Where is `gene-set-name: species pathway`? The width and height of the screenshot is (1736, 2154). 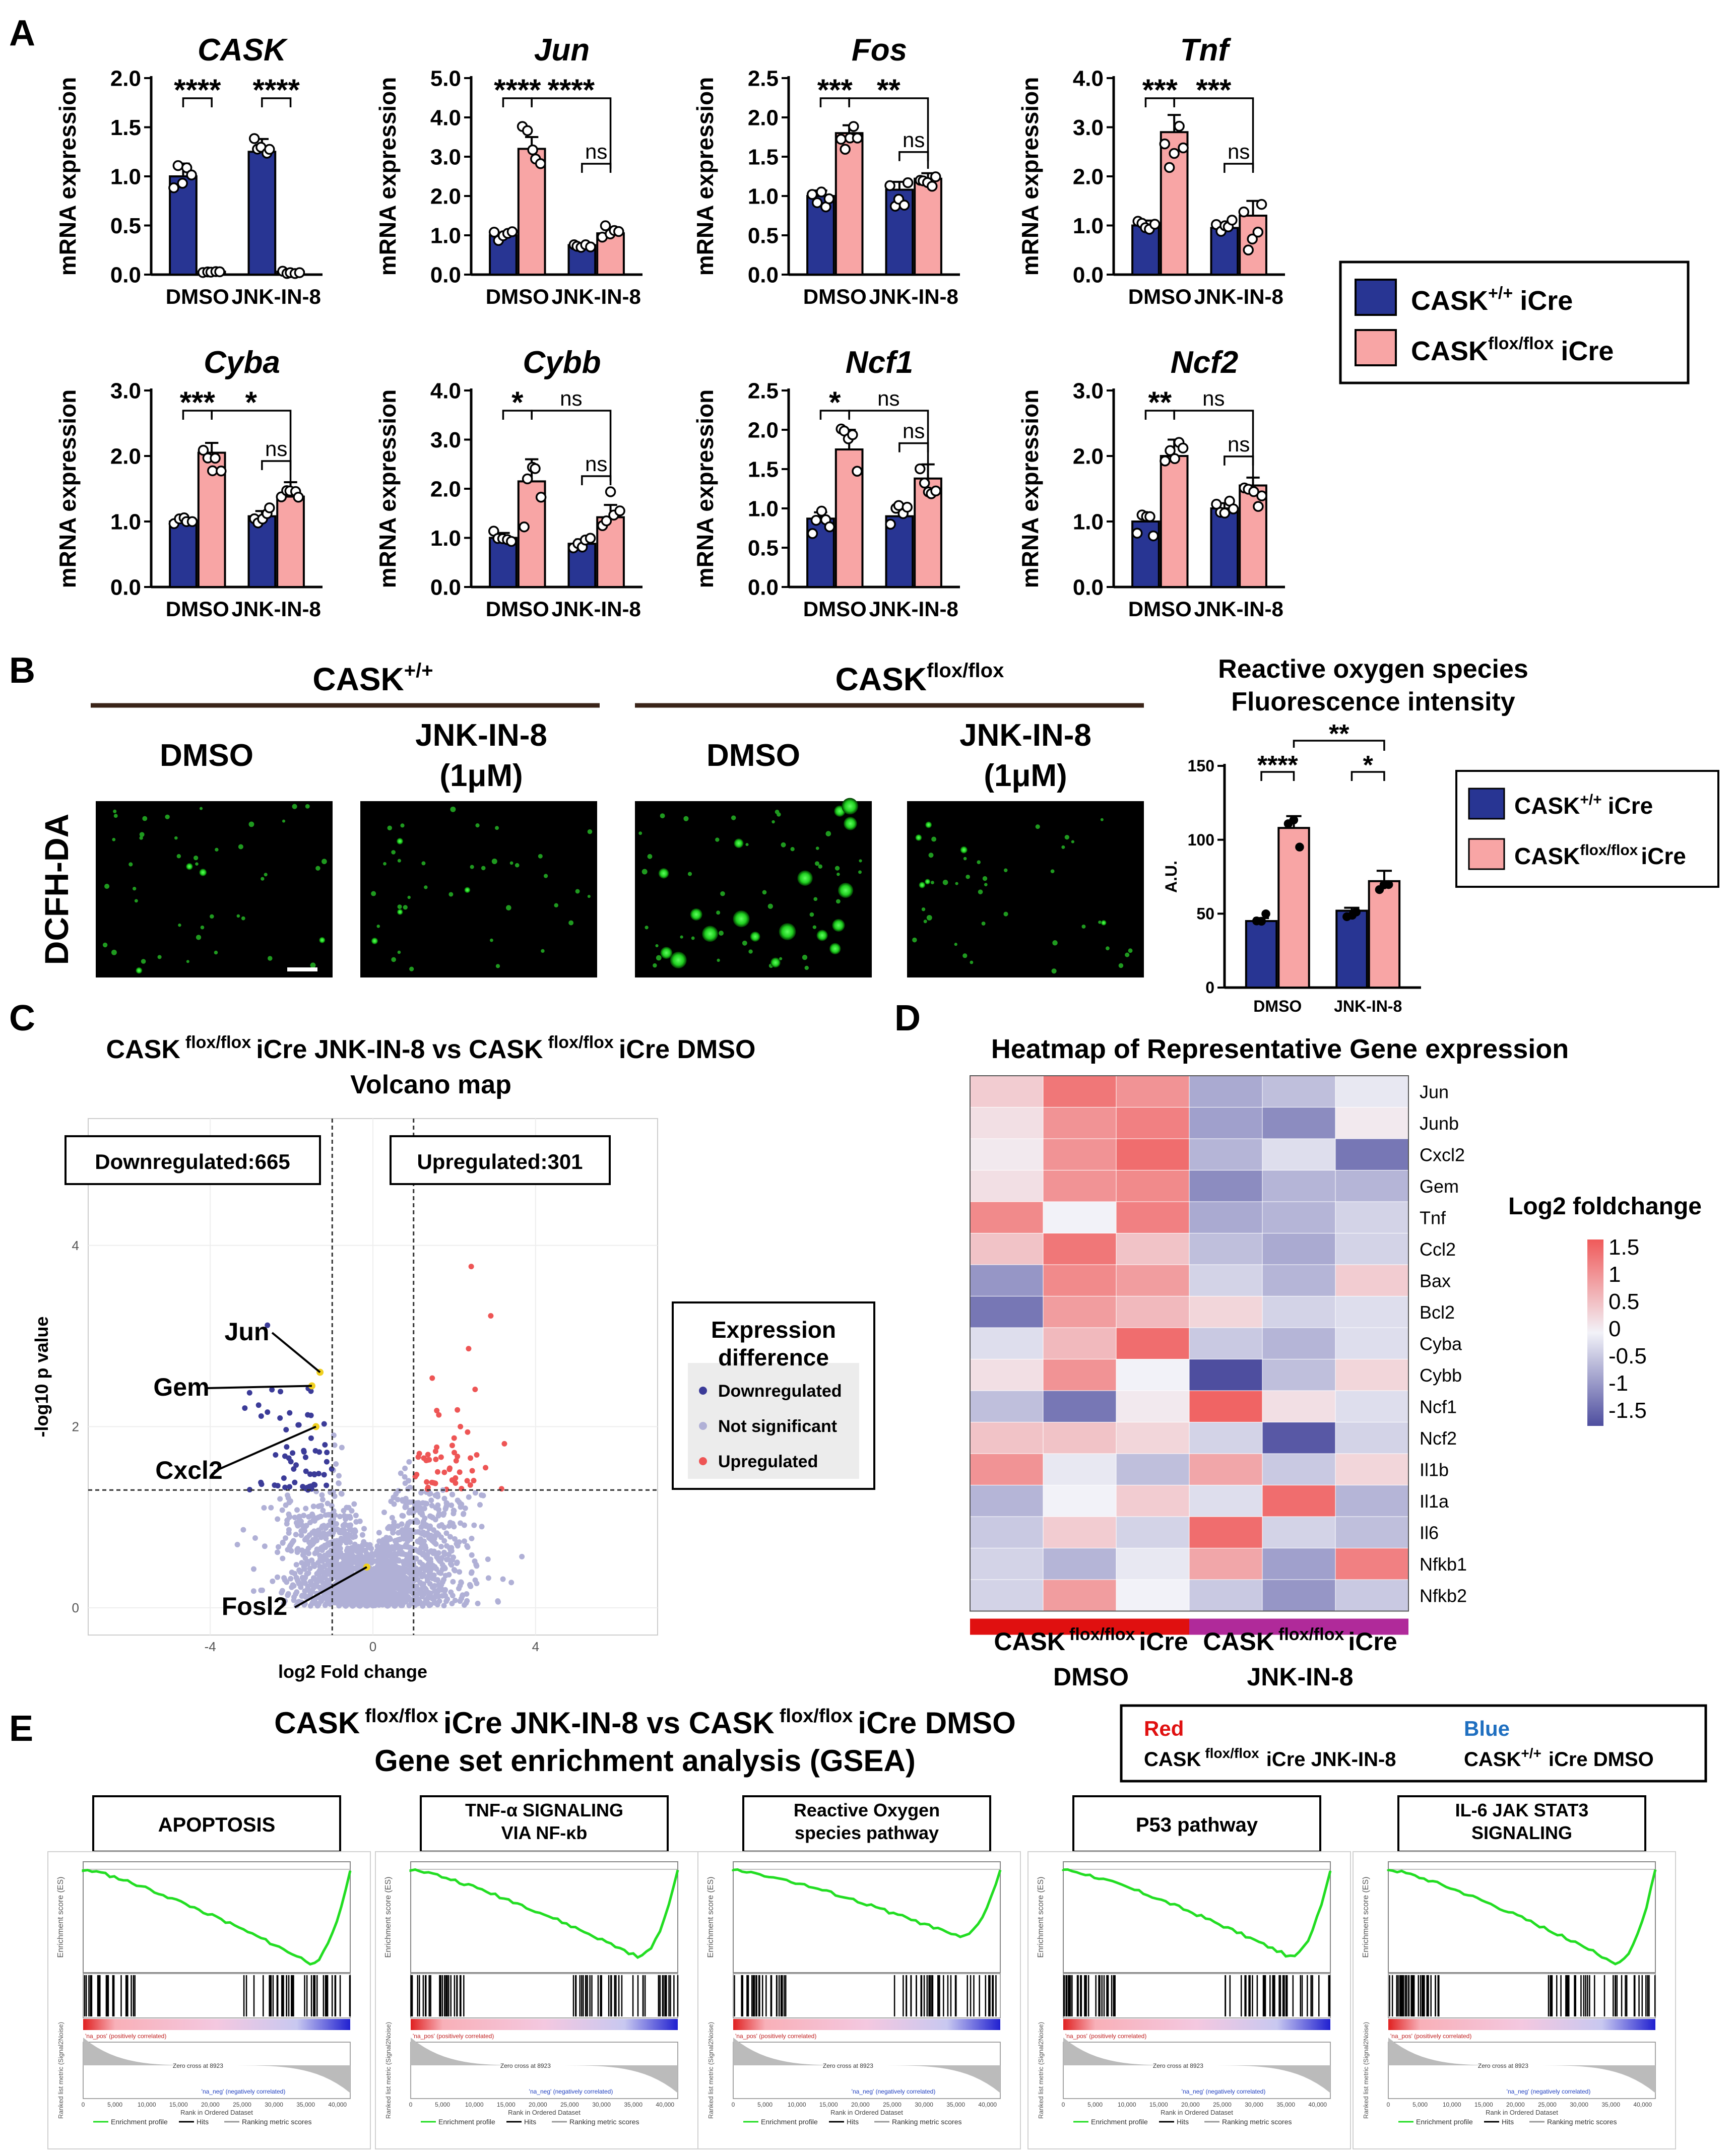
gene-set-name: species pathway is located at coordinates (867, 1832).